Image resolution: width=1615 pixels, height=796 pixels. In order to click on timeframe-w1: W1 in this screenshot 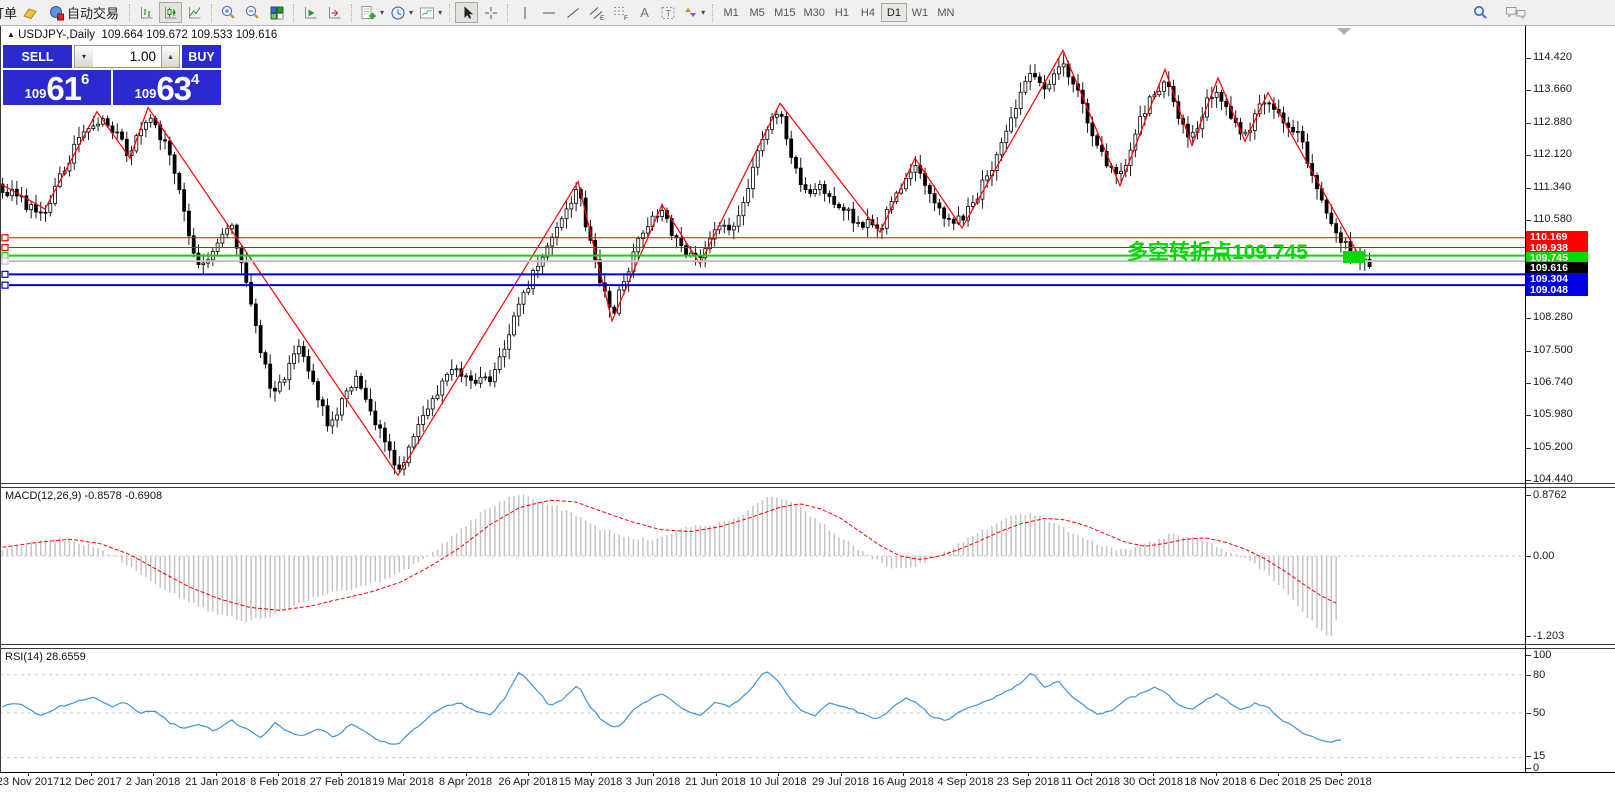, I will do `click(920, 12)`.